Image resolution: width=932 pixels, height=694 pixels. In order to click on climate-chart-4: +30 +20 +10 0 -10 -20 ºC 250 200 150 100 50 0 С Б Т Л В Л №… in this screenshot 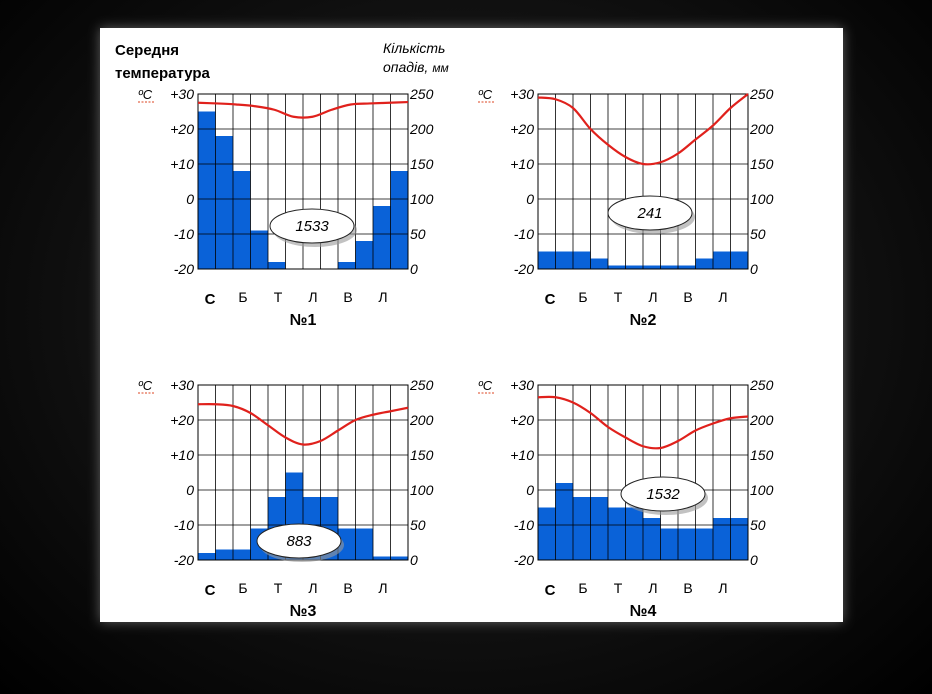, I will do `click(626, 498)`.